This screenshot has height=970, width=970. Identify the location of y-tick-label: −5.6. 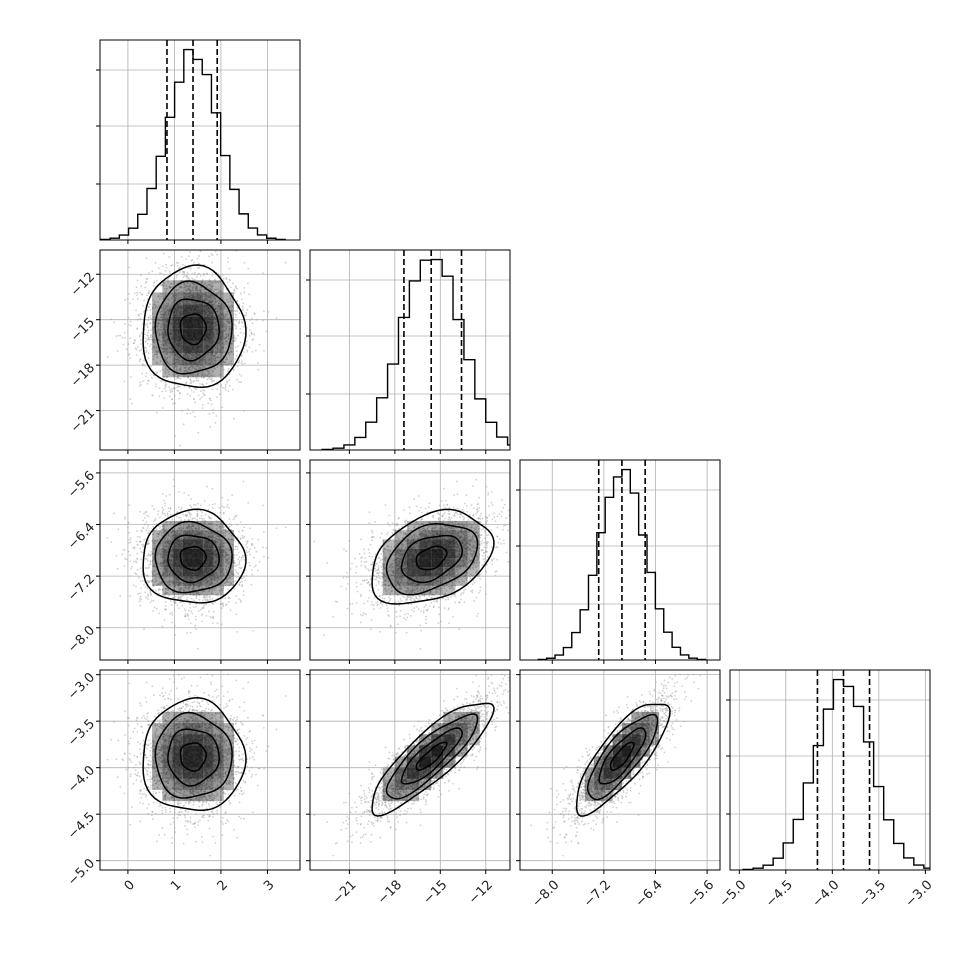
(81, 484).